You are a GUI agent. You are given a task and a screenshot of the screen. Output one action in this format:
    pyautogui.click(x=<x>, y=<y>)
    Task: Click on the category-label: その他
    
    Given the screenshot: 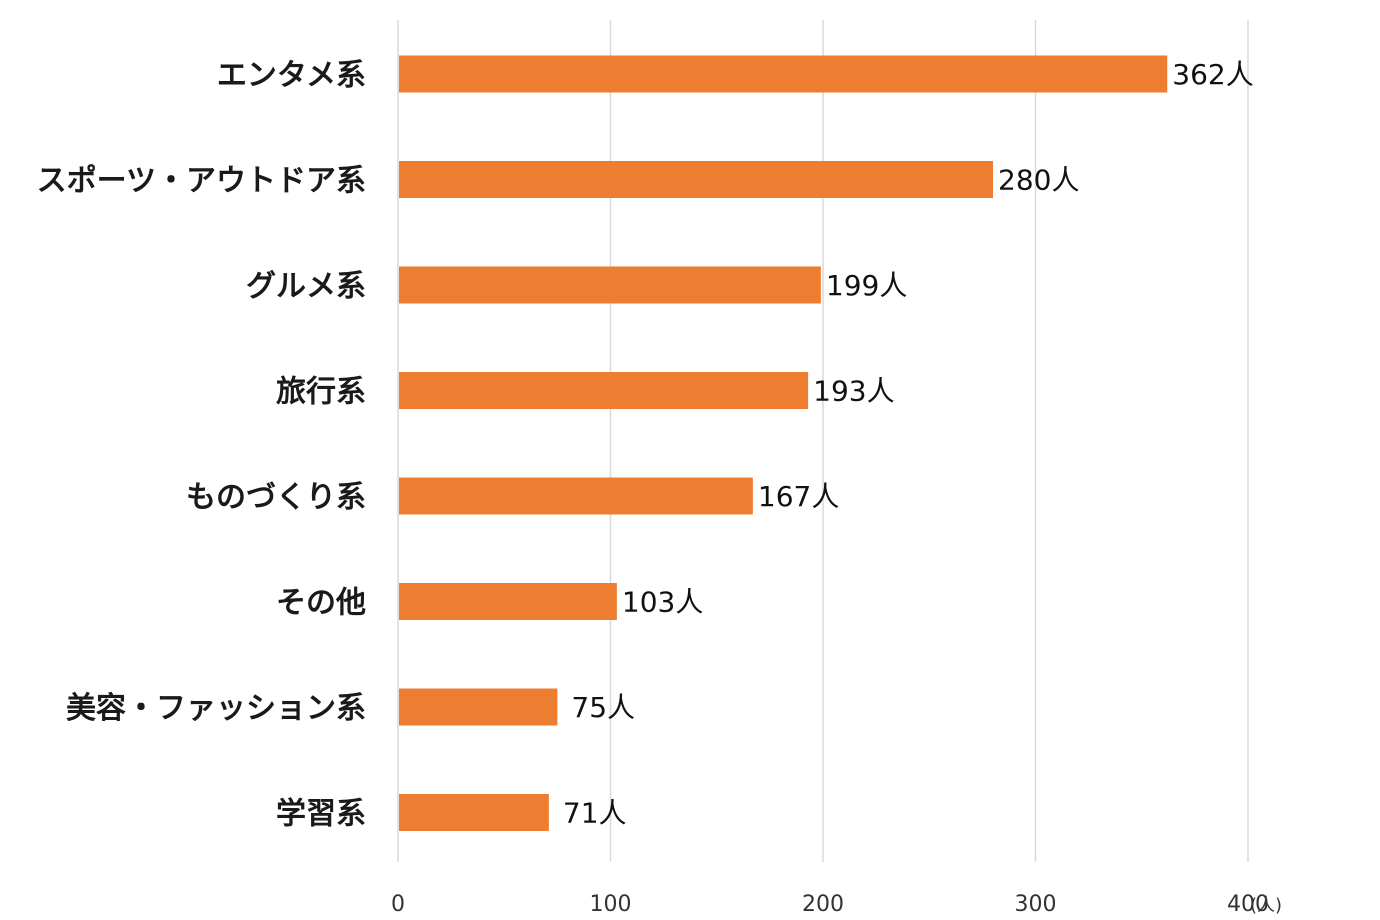 What is the action you would take?
    pyautogui.click(x=321, y=603)
    